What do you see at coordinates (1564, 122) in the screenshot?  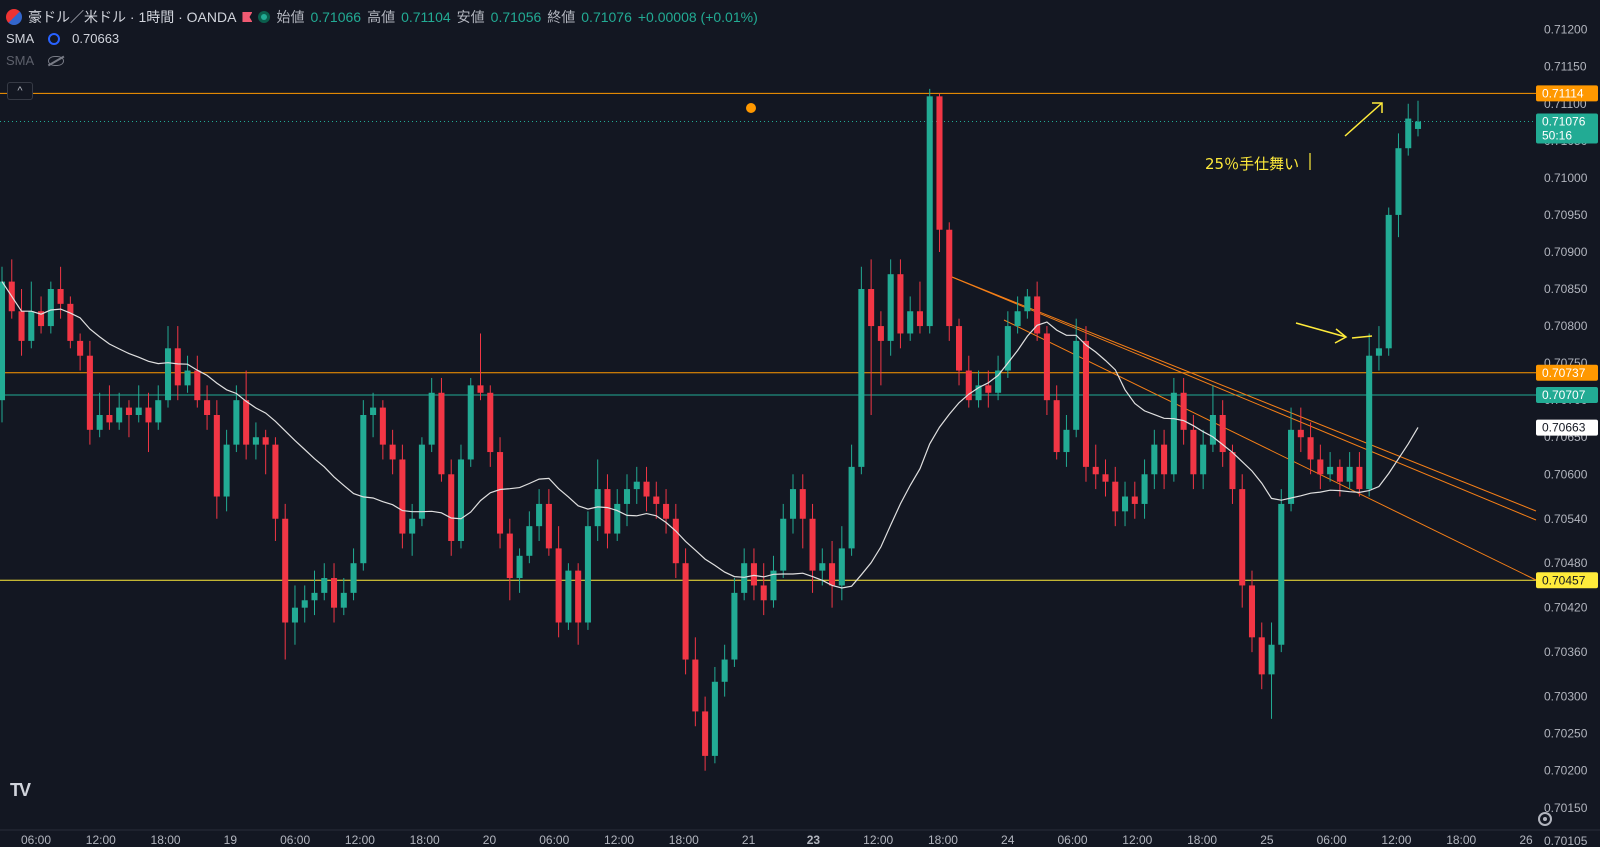 I see `price-label-text: 0.71076` at bounding box center [1564, 122].